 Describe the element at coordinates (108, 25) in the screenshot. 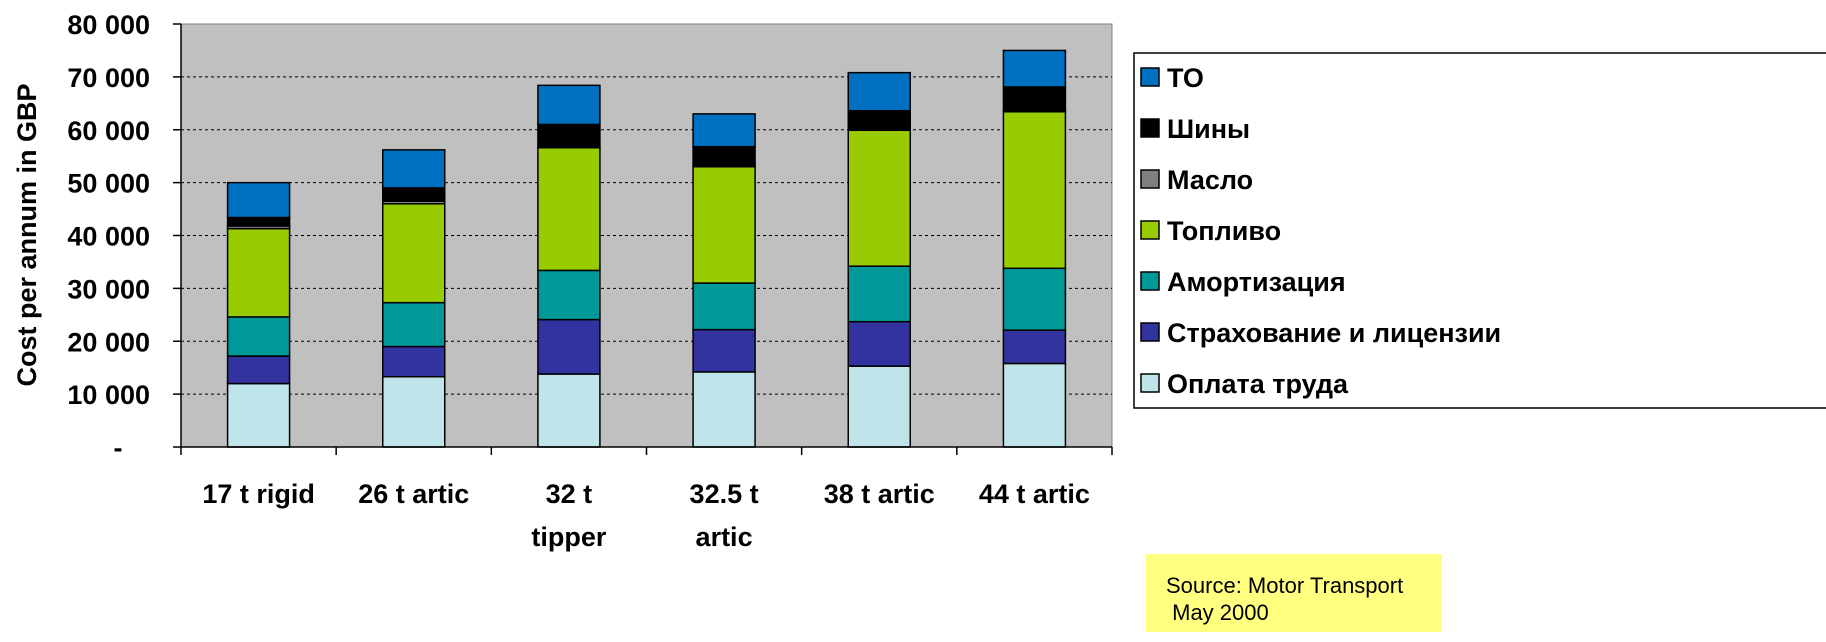

I see `y-tick-label: 80 000` at that location.